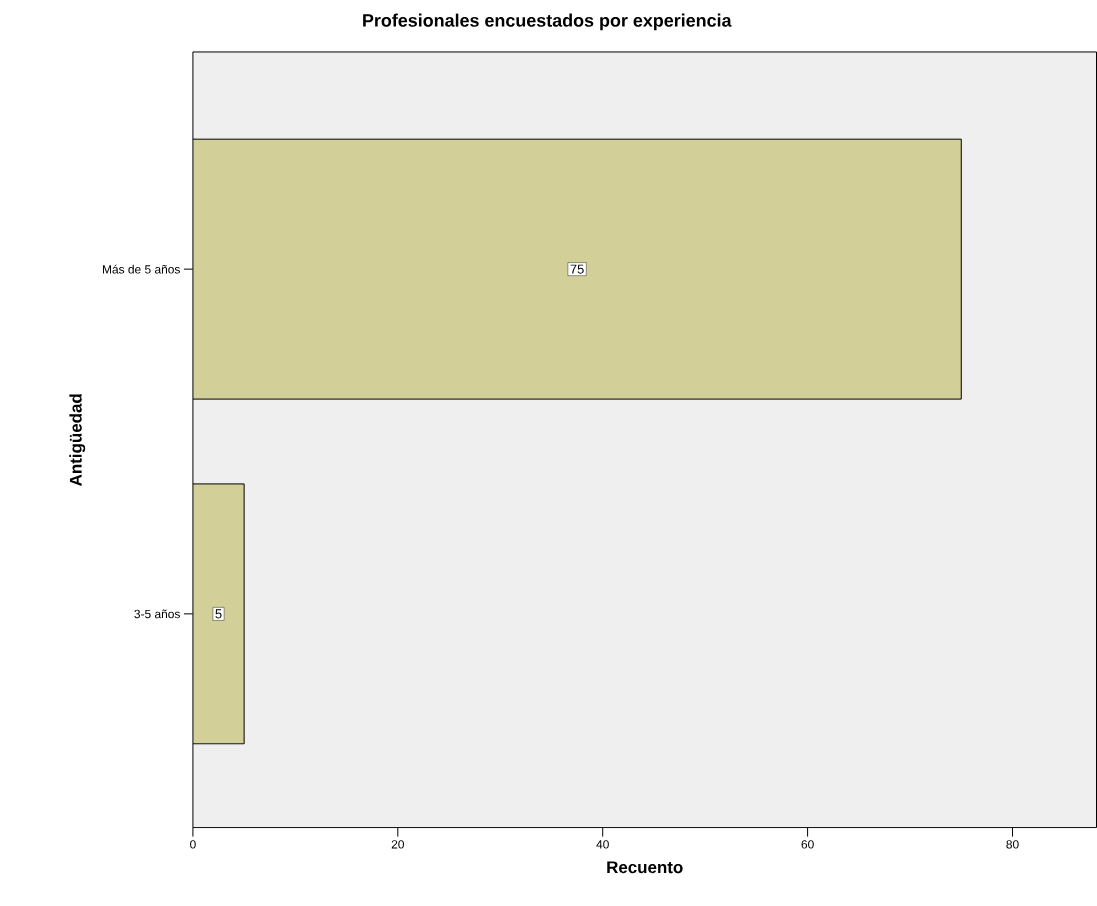 The height and width of the screenshot is (906, 1097). What do you see at coordinates (397, 844) in the screenshot?
I see `x-tick-label: 20` at bounding box center [397, 844].